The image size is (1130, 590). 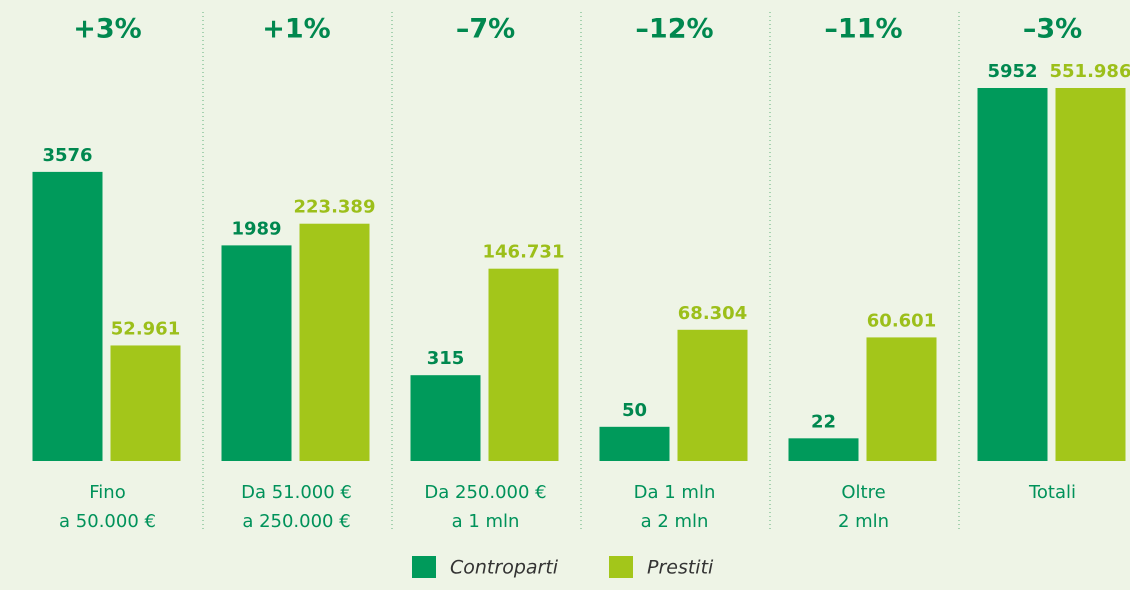 I want to click on x-tick-label: 2 mln, so click(x=863, y=521).